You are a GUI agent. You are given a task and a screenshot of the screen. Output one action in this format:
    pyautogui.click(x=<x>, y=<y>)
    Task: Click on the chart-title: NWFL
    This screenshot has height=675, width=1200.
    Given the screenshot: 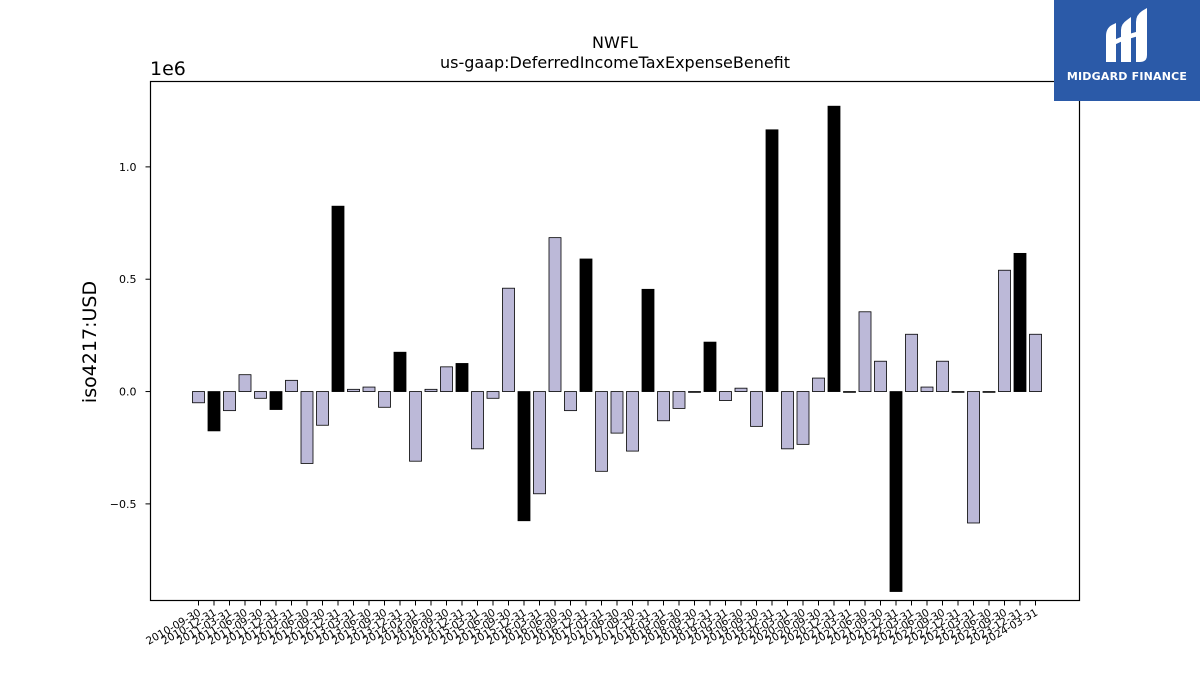 What is the action you would take?
    pyautogui.click(x=615, y=42)
    